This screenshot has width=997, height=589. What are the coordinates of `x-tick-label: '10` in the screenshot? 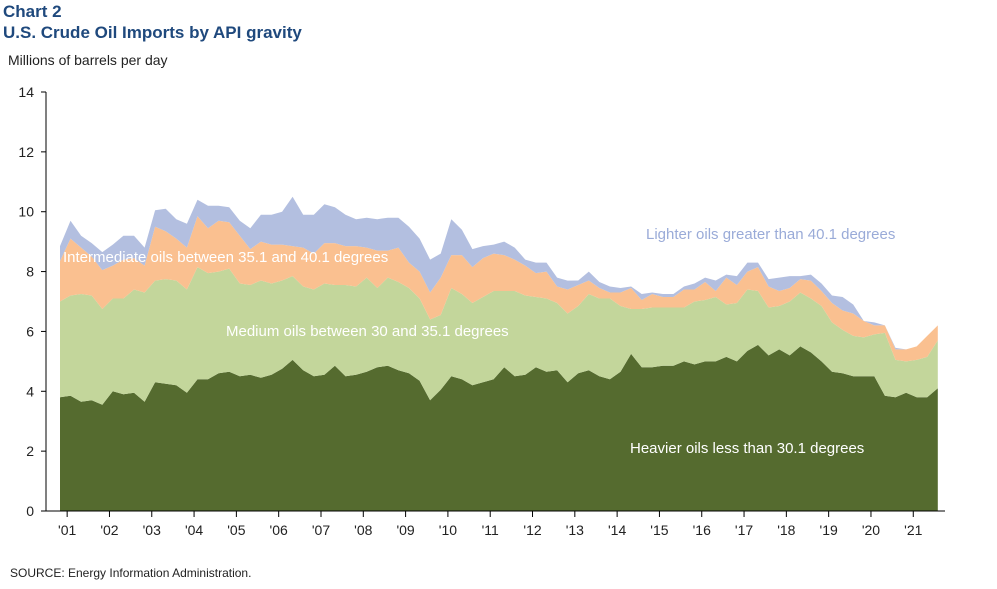 It's located at (448, 530).